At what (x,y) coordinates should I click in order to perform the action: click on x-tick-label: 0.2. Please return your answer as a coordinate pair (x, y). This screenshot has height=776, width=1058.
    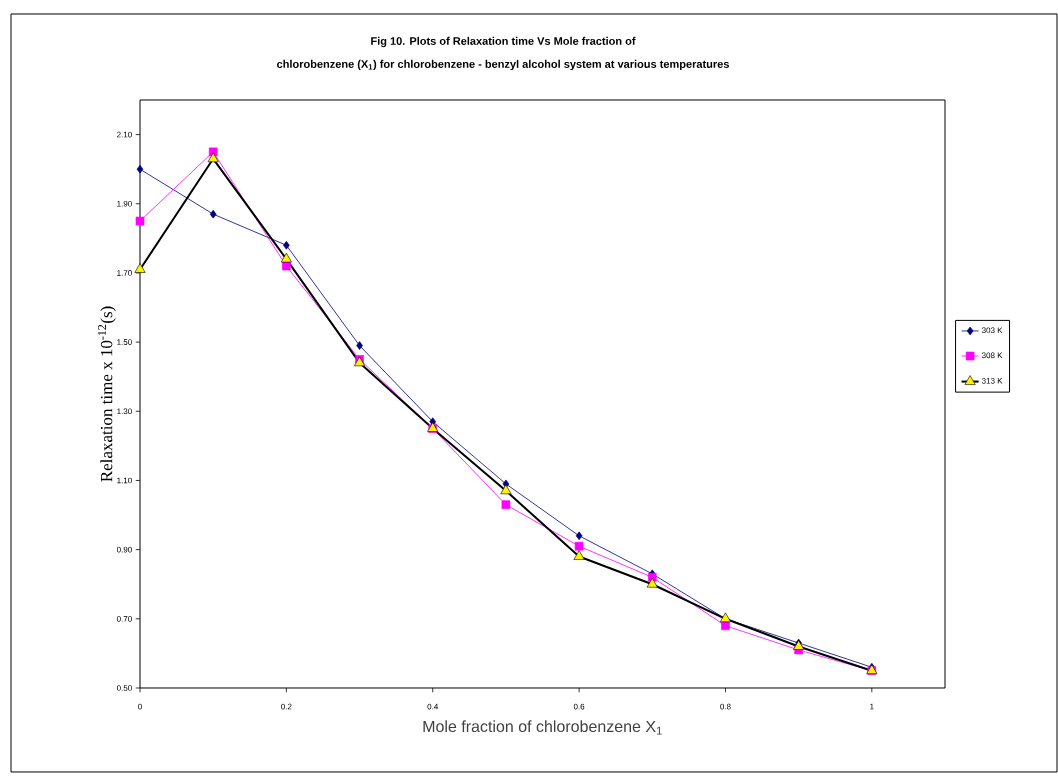
    Looking at the image, I should click on (286, 706).